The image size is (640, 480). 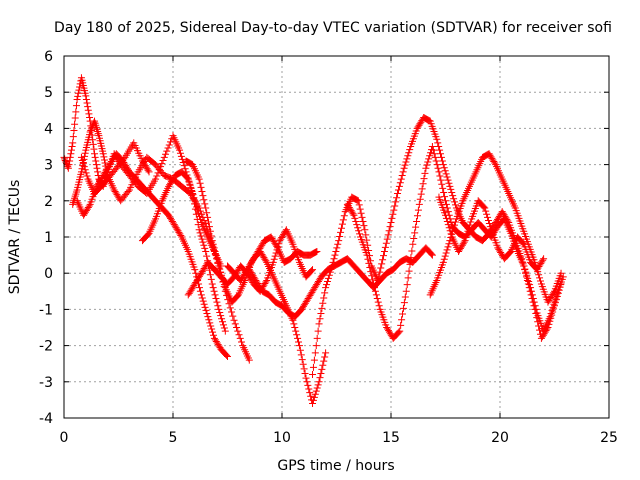 I want to click on series-arc11, so click(x=455, y=242).